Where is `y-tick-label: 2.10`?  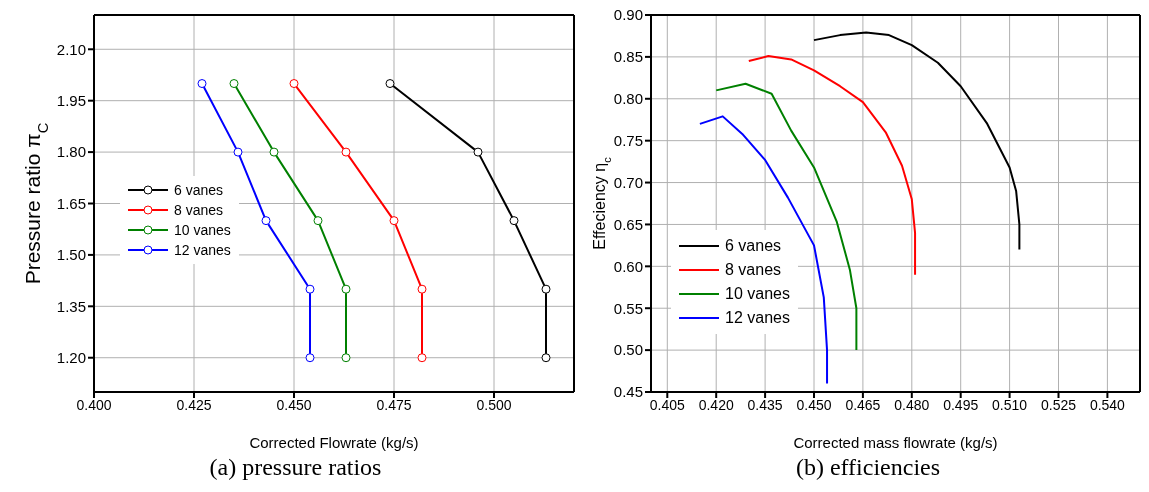
y-tick-label: 2.10 is located at coordinates (71, 49).